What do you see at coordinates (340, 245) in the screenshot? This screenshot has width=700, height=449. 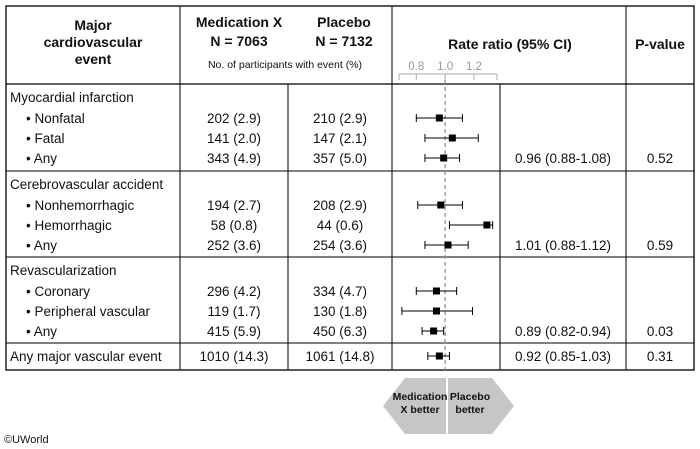 I see `placebo-count: 254 (3.6)` at bounding box center [340, 245].